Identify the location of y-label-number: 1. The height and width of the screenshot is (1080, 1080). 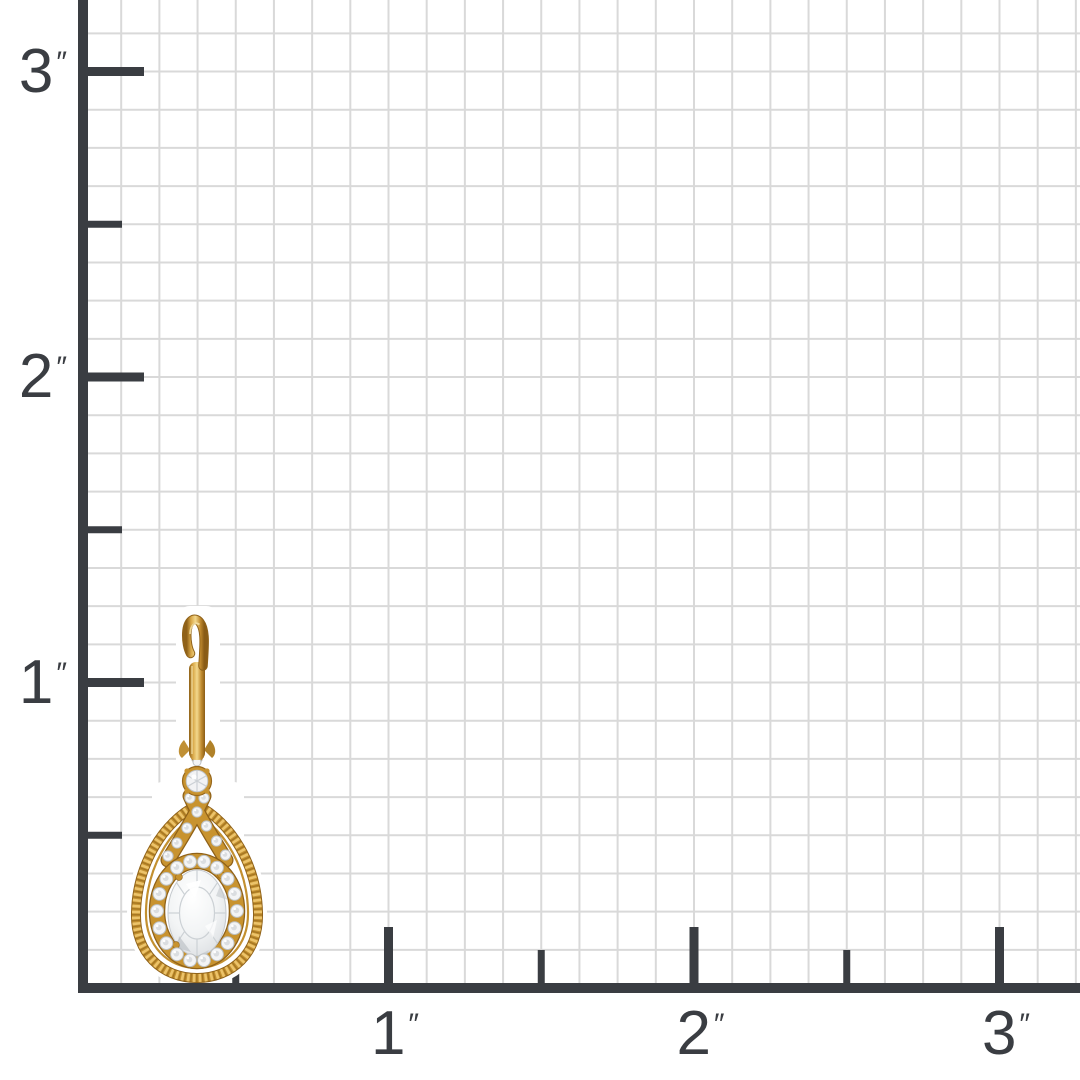
(36, 682).